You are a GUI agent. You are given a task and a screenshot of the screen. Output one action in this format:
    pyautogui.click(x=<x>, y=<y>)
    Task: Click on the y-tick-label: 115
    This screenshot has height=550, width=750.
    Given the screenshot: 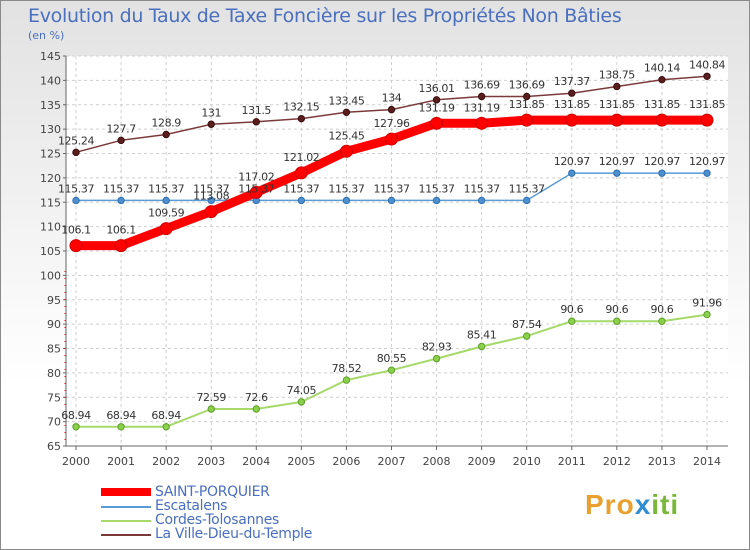 What is the action you would take?
    pyautogui.click(x=50, y=202)
    